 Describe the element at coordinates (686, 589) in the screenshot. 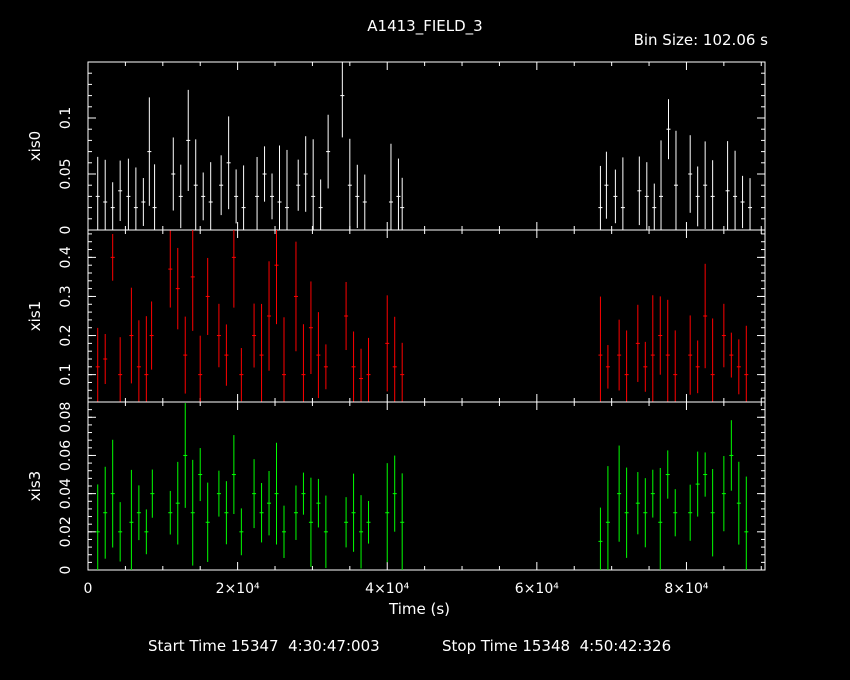

I see `x-tick-label: 8×10⁴` at that location.